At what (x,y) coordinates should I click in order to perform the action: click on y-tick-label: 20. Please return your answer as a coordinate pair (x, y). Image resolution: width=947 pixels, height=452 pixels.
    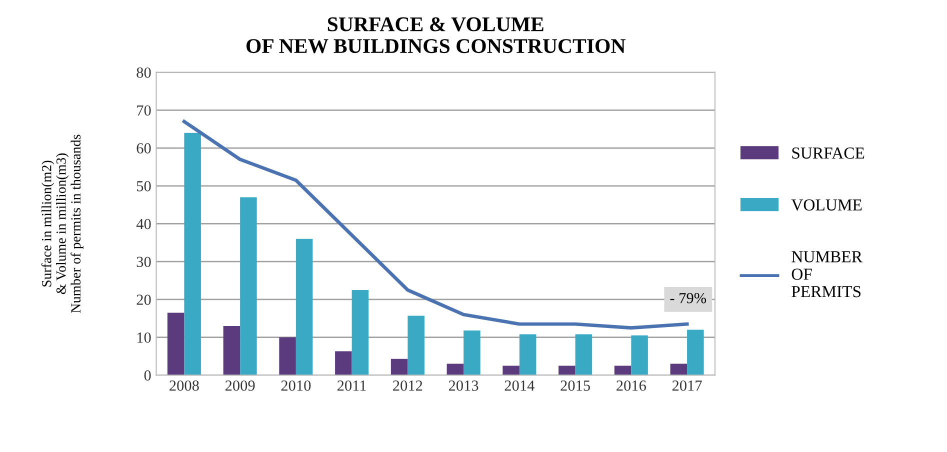
    Looking at the image, I should click on (143, 299).